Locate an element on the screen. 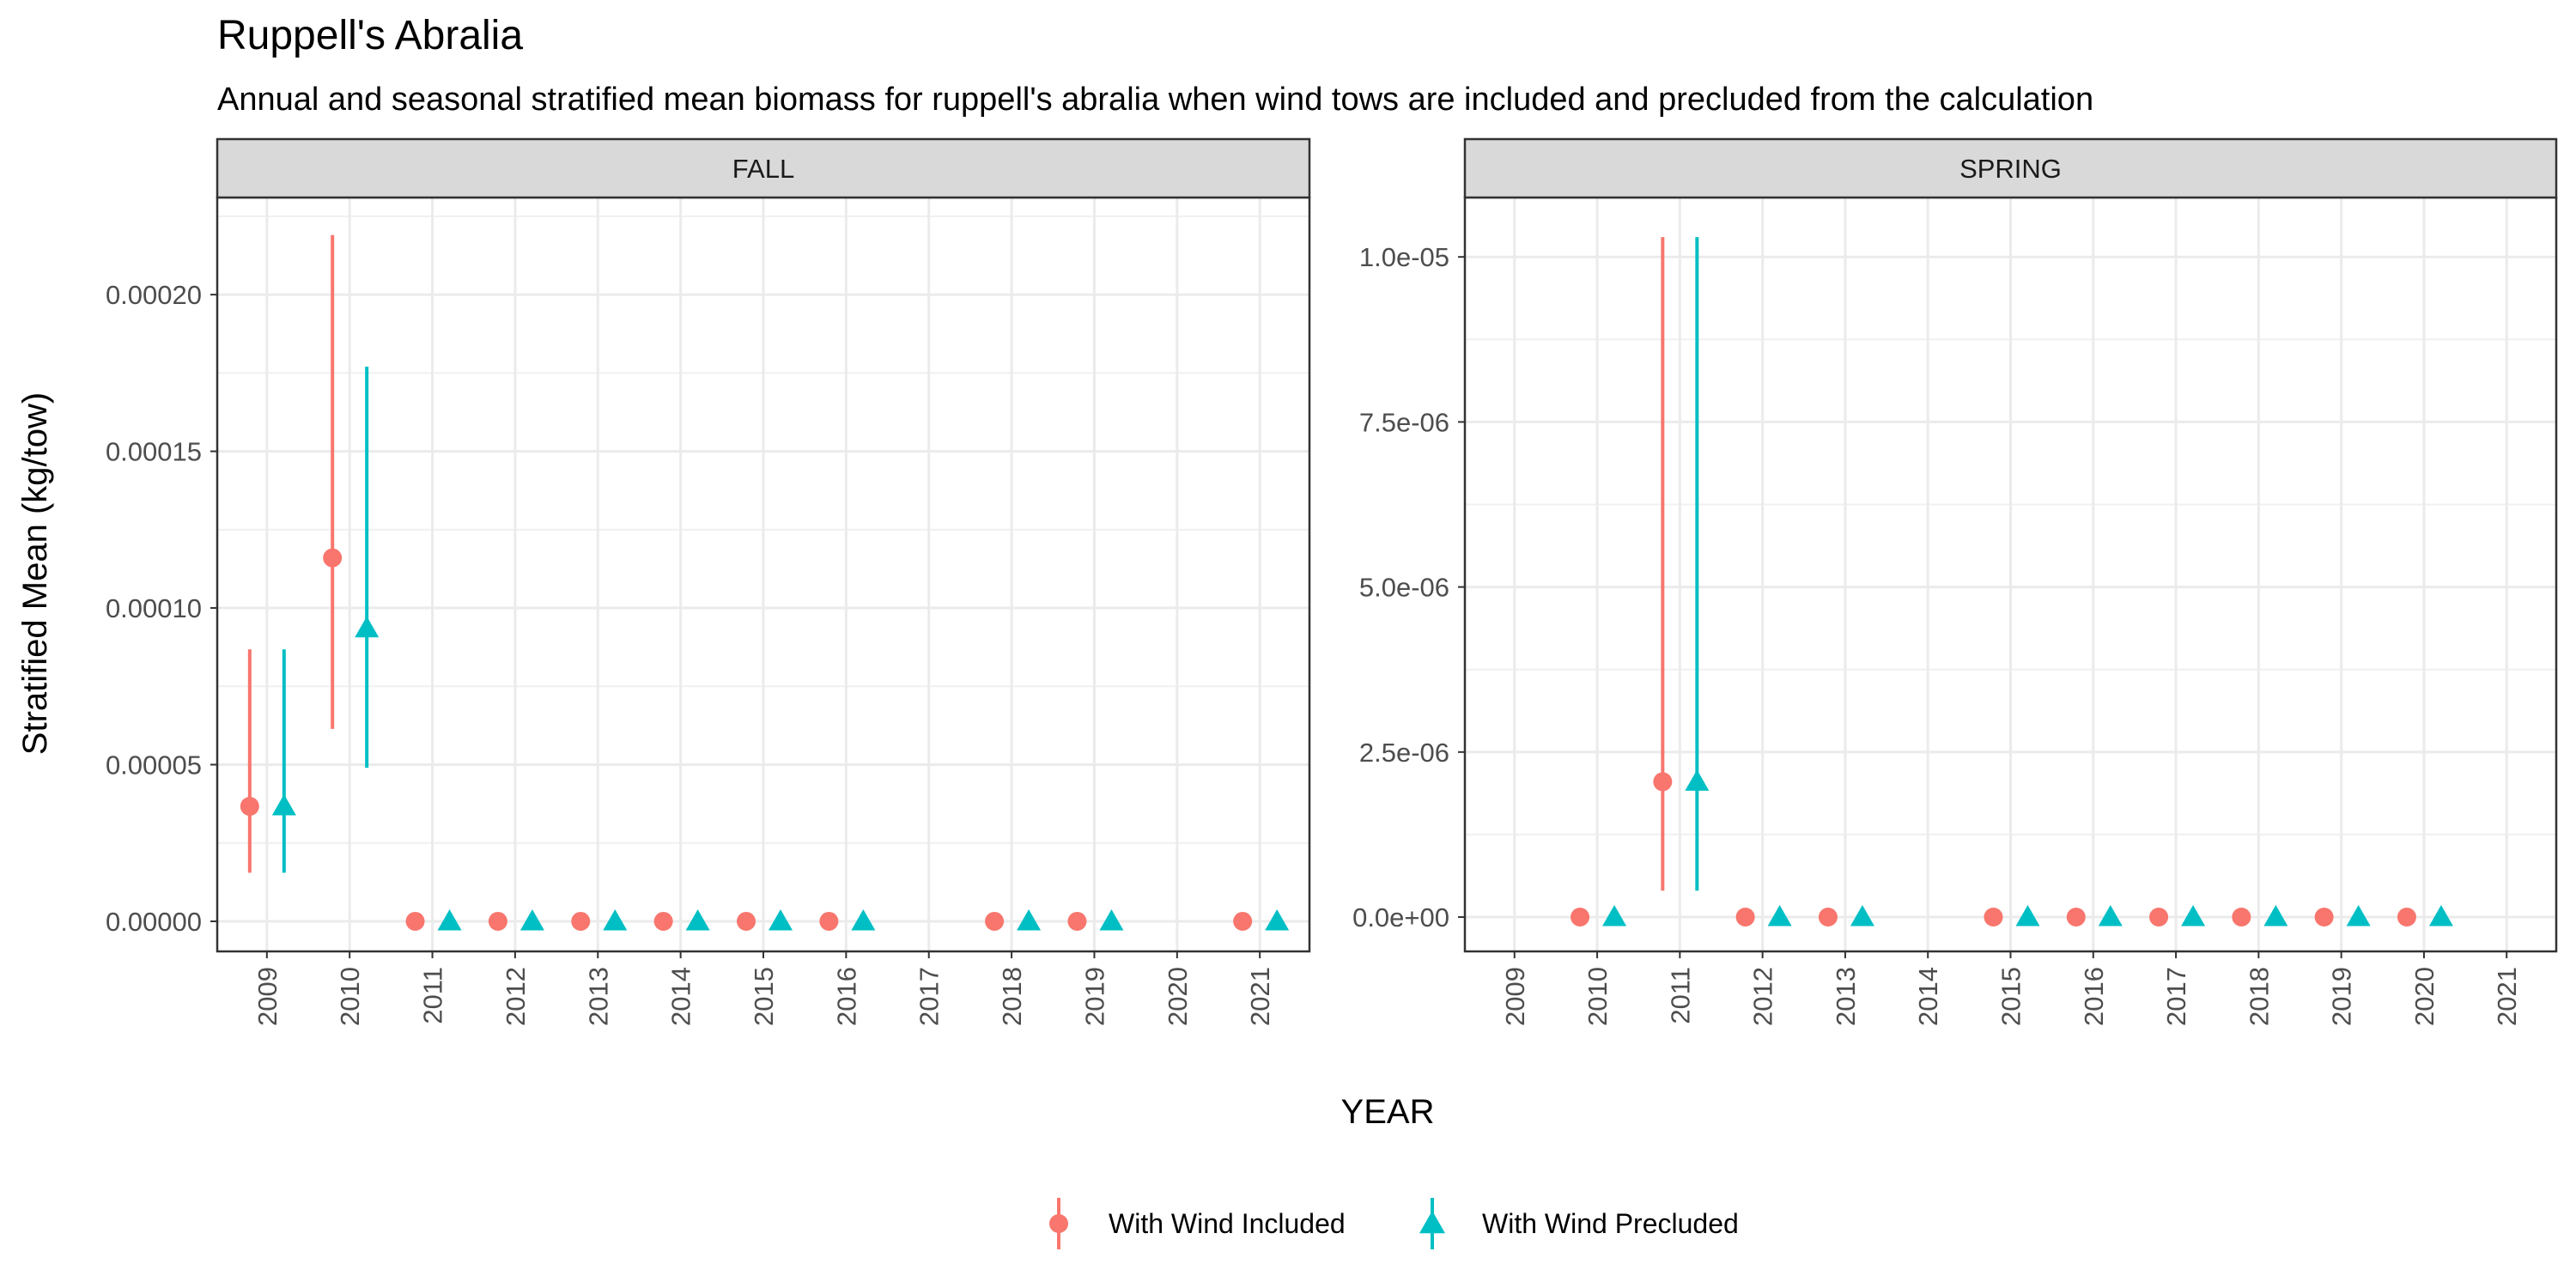 The image size is (2576, 1288). legend-label: With Wind Precluded is located at coordinates (1610, 1224).